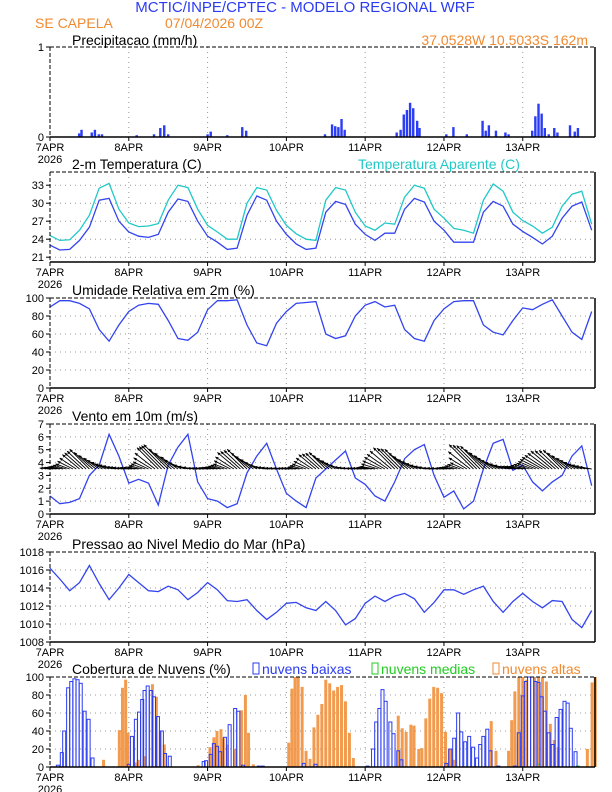 This screenshot has width=612, height=792. I want to click on y-tick-label: 2, so click(41, 489).